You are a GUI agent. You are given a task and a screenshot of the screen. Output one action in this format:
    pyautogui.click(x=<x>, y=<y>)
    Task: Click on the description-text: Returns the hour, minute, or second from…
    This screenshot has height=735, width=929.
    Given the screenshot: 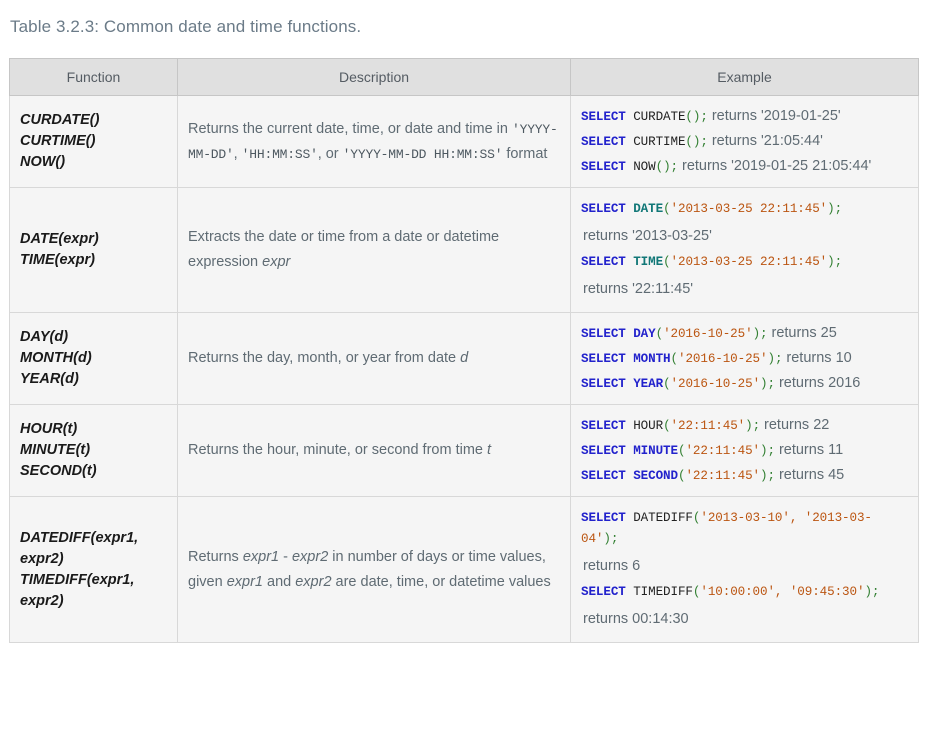 What is the action you would take?
    pyautogui.click(x=374, y=450)
    